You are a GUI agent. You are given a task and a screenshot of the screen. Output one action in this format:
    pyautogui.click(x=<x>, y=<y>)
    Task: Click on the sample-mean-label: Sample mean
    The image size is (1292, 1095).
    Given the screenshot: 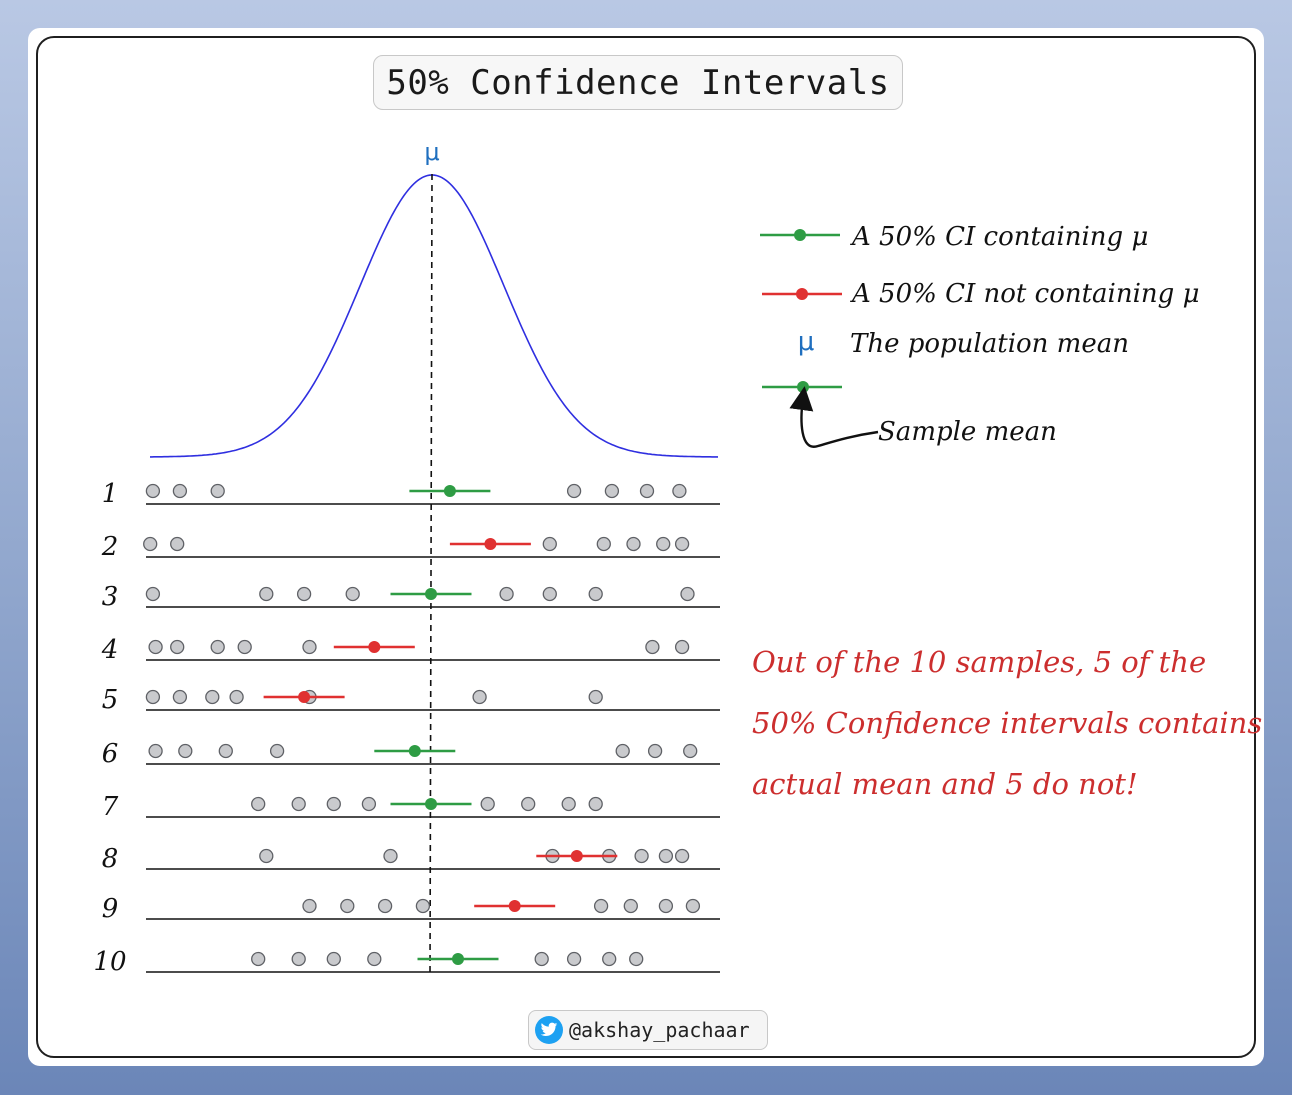 What is the action you would take?
    pyautogui.click(x=967, y=432)
    